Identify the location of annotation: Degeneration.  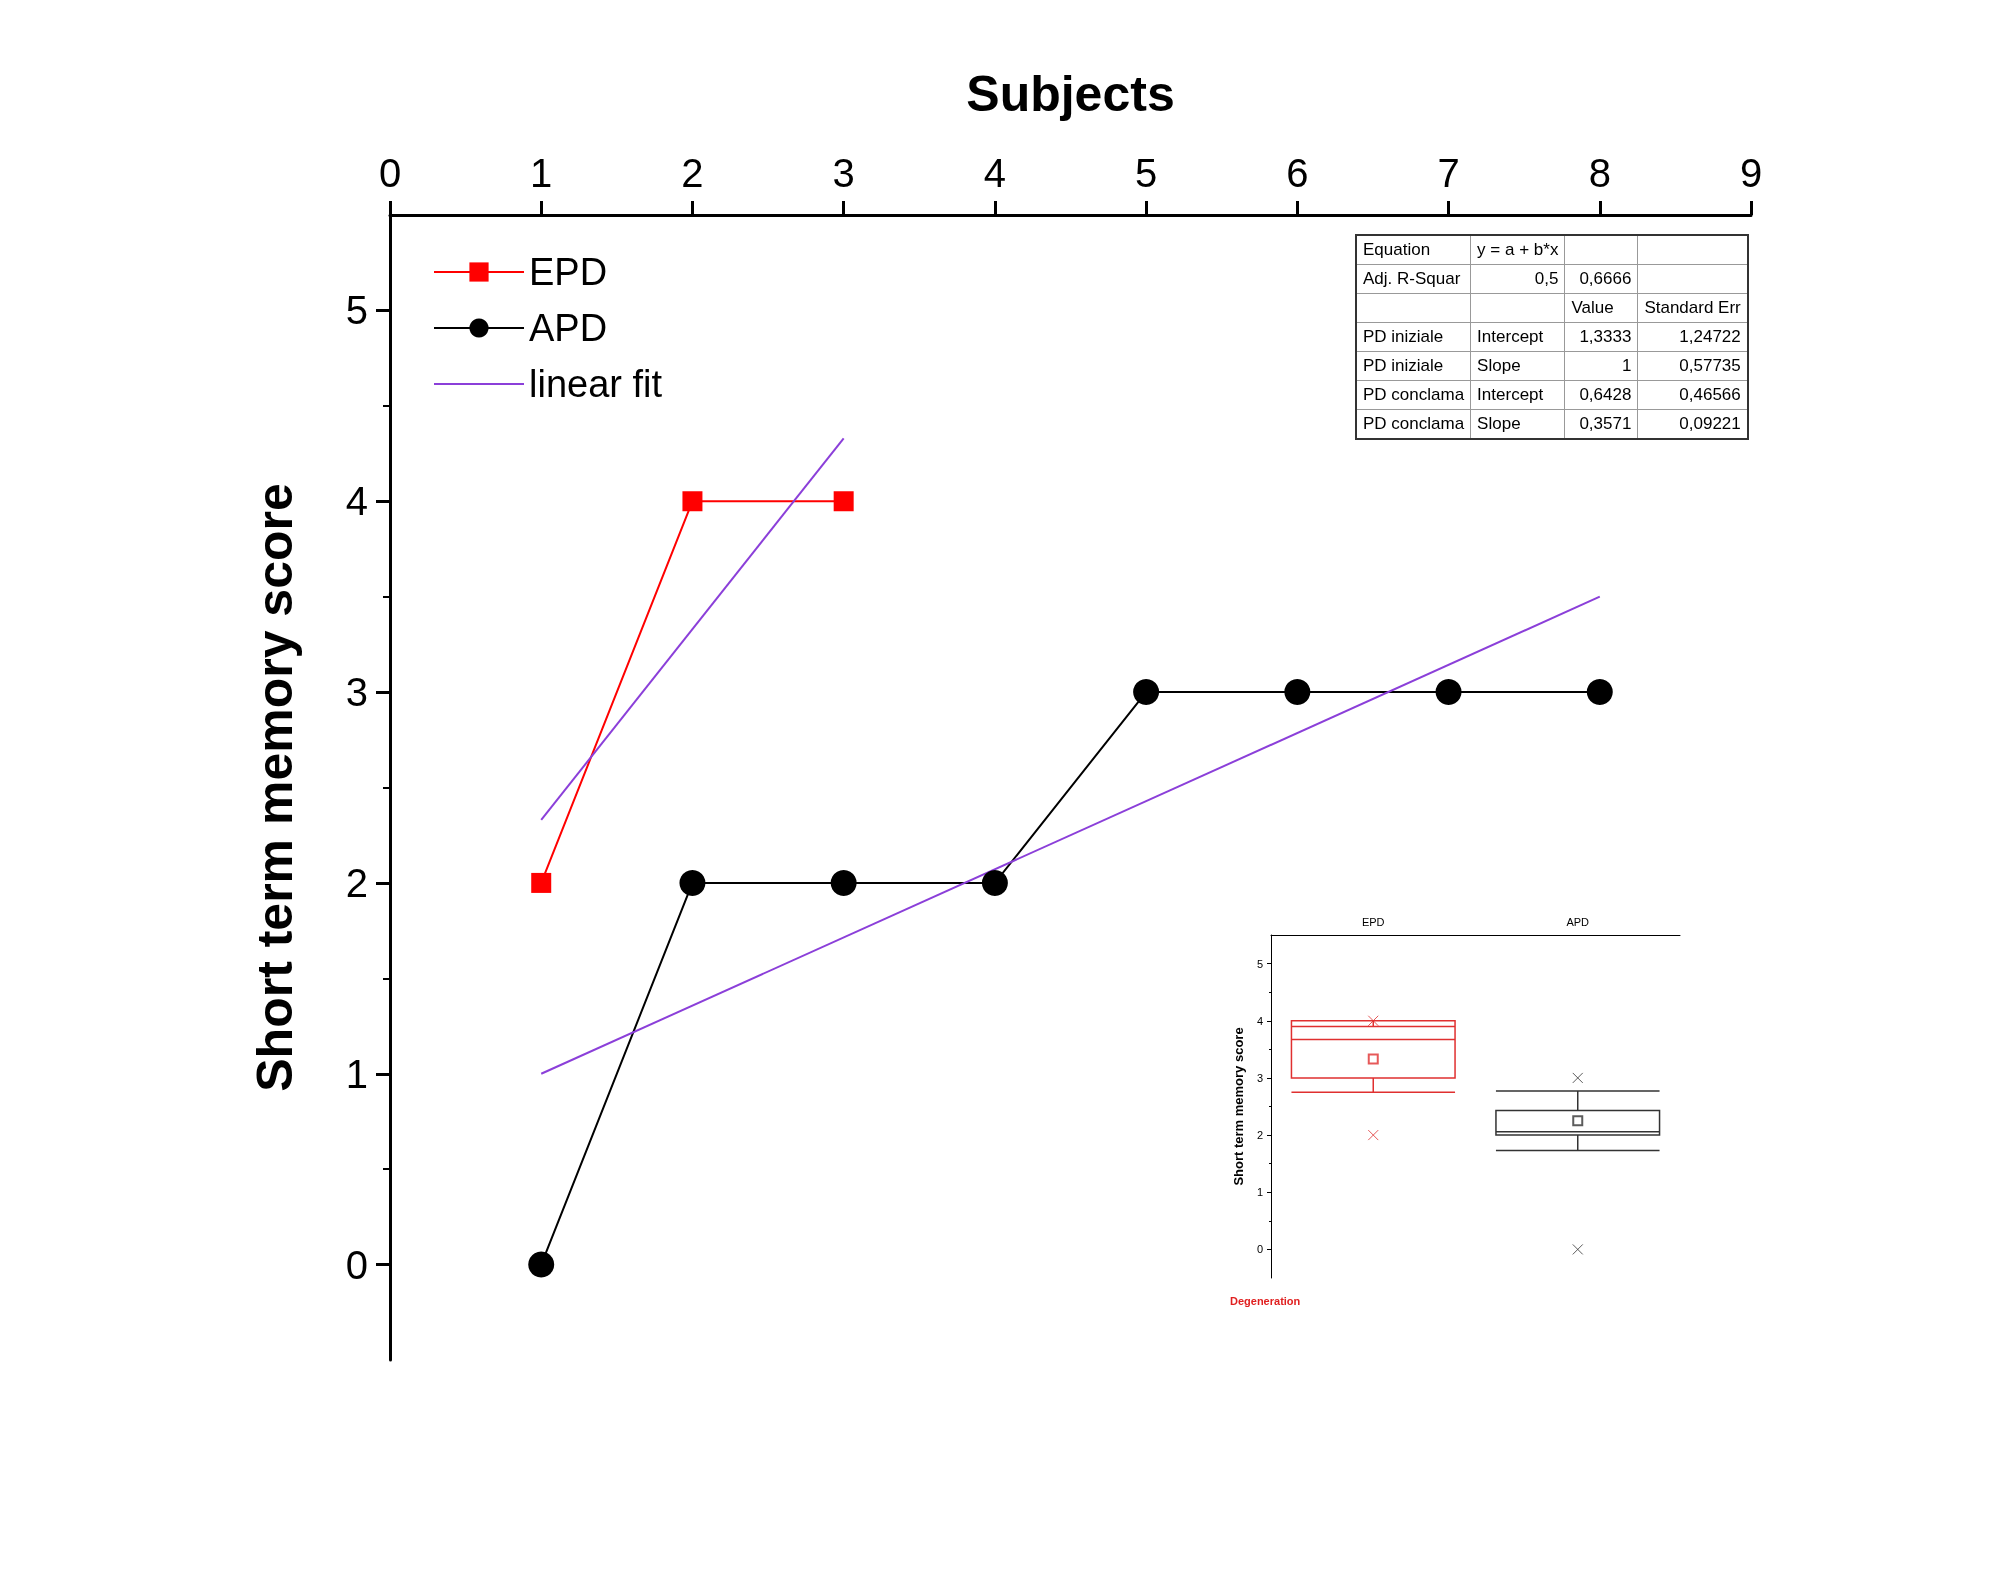
(1265, 1300).